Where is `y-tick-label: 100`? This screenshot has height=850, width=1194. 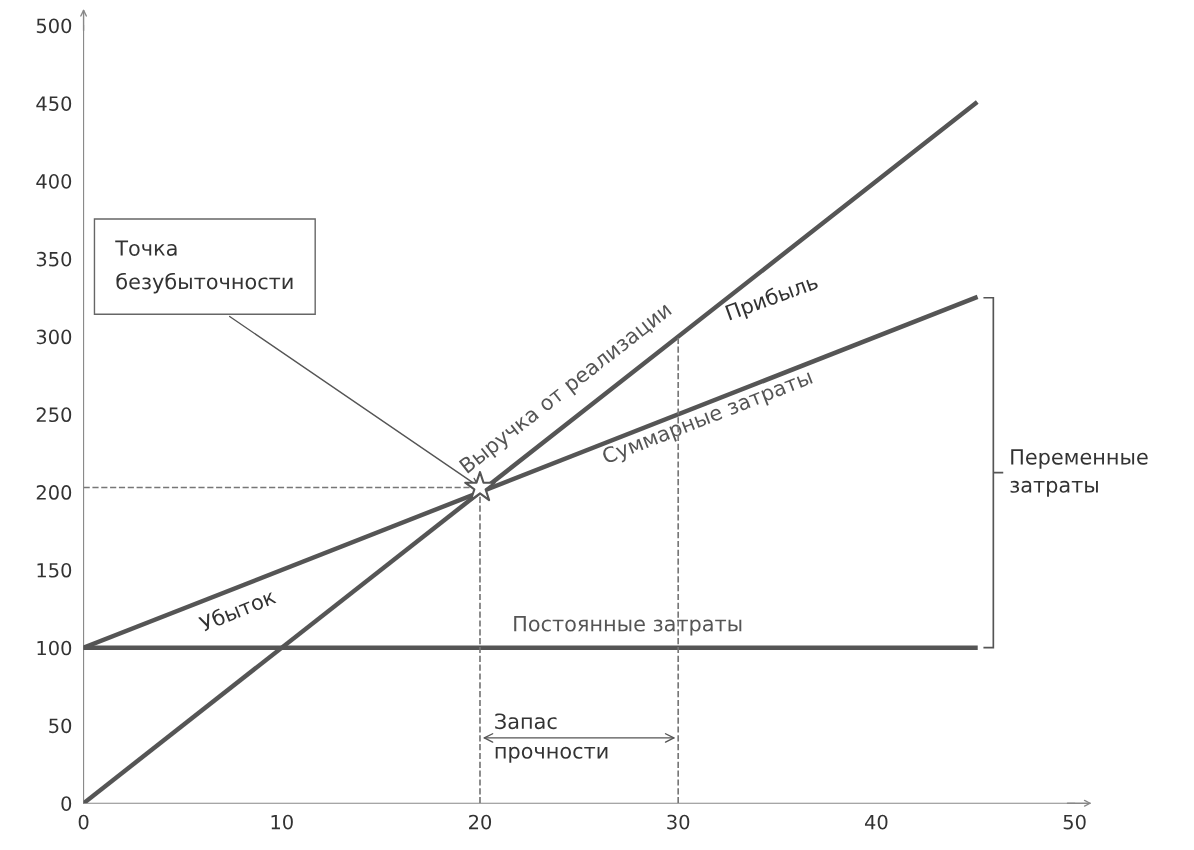
y-tick-label: 100 is located at coordinates (54, 648).